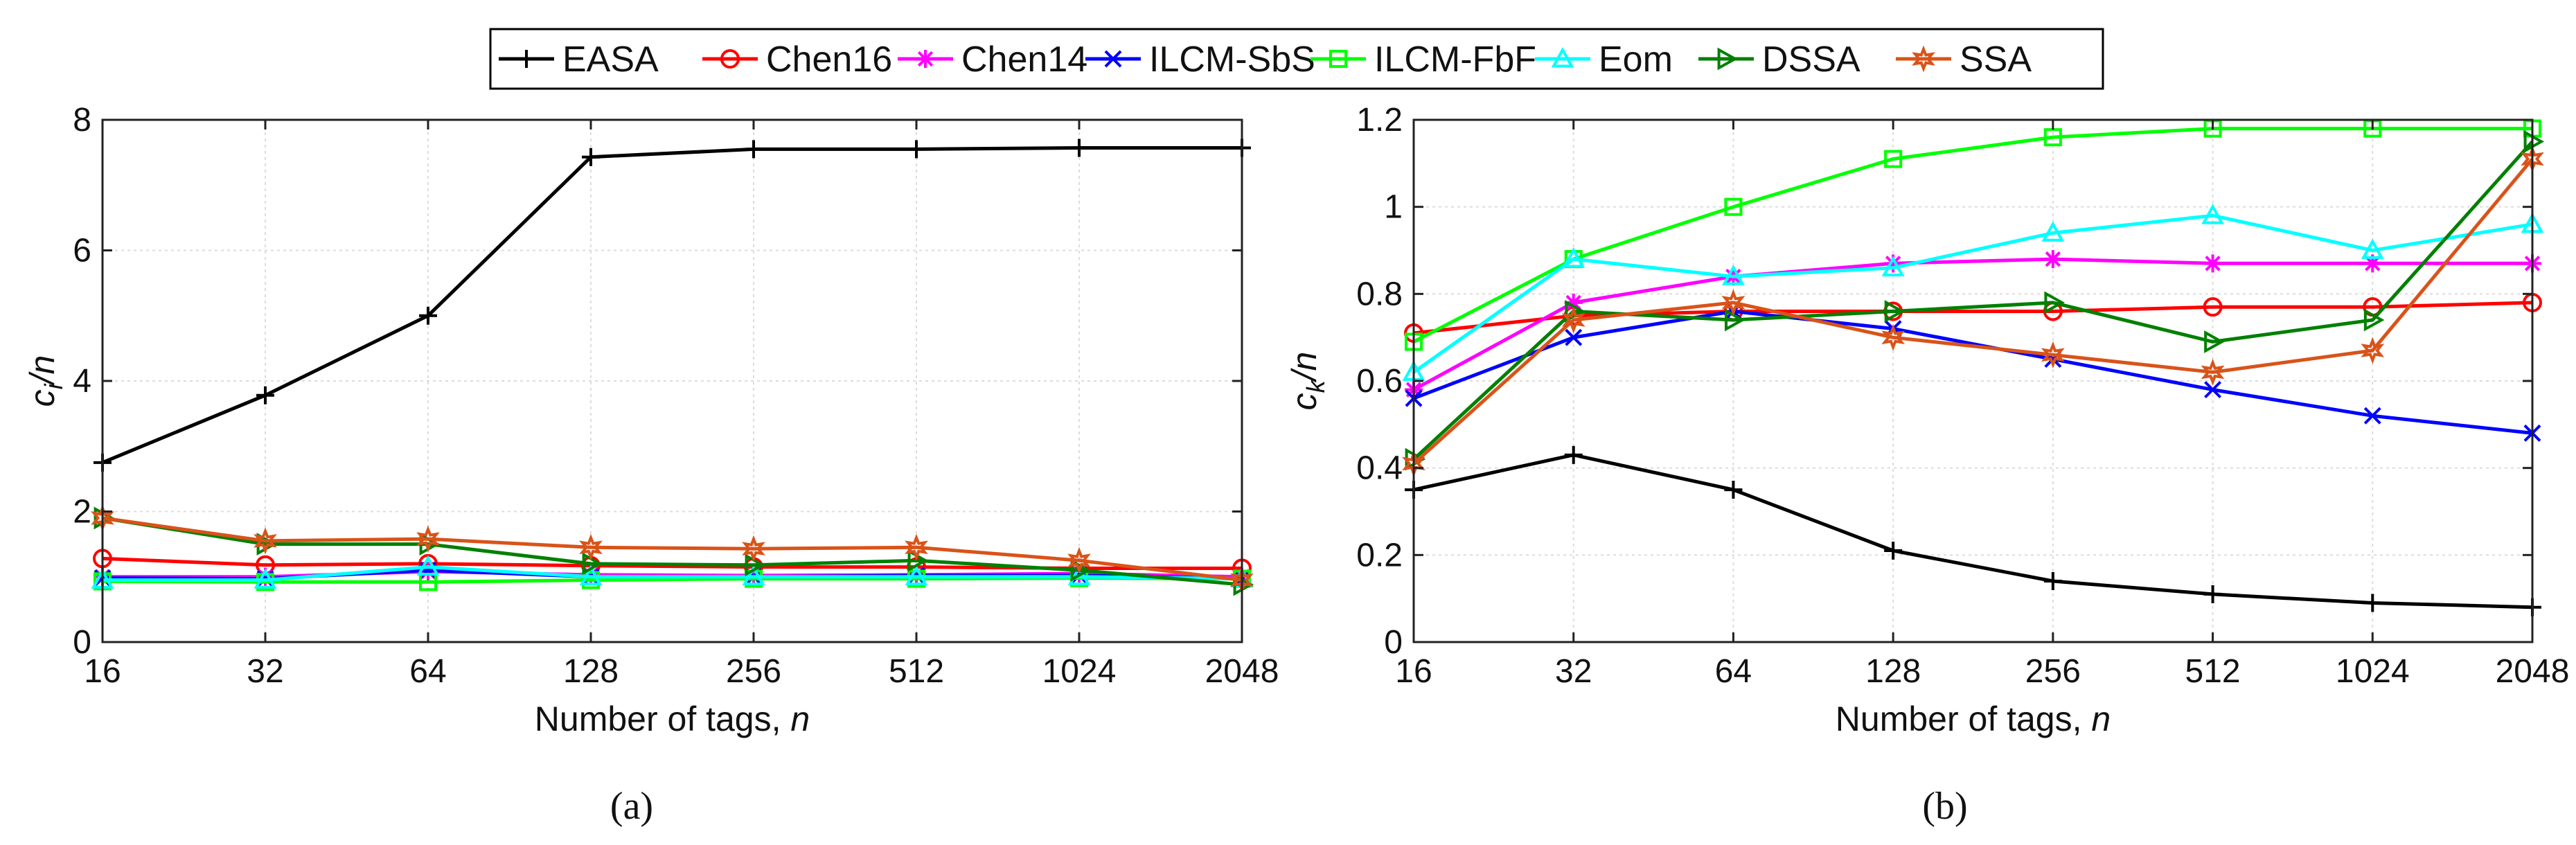 The image size is (2576, 845). Describe the element at coordinates (265, 672) in the screenshot. I see `panel-a-xtick-label-32: 32` at that location.